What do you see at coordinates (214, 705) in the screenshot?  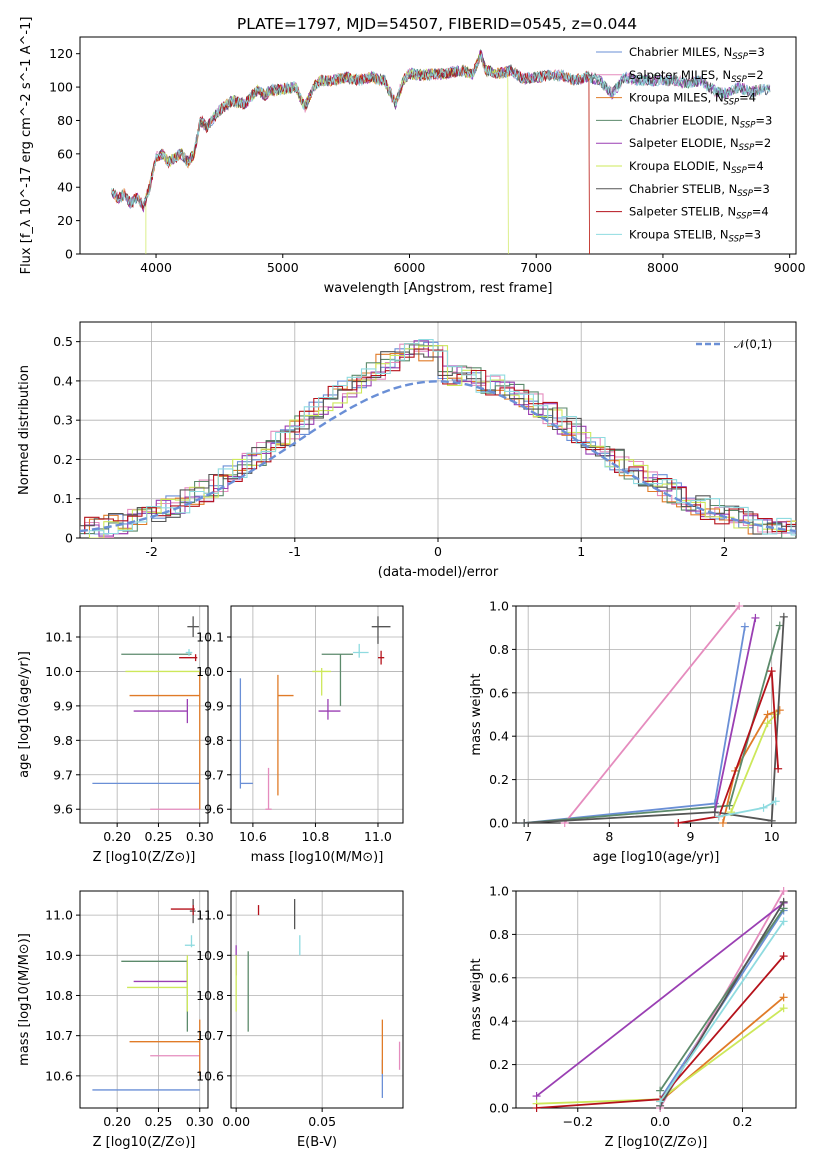 I see `y-tick-label: 9.9` at bounding box center [214, 705].